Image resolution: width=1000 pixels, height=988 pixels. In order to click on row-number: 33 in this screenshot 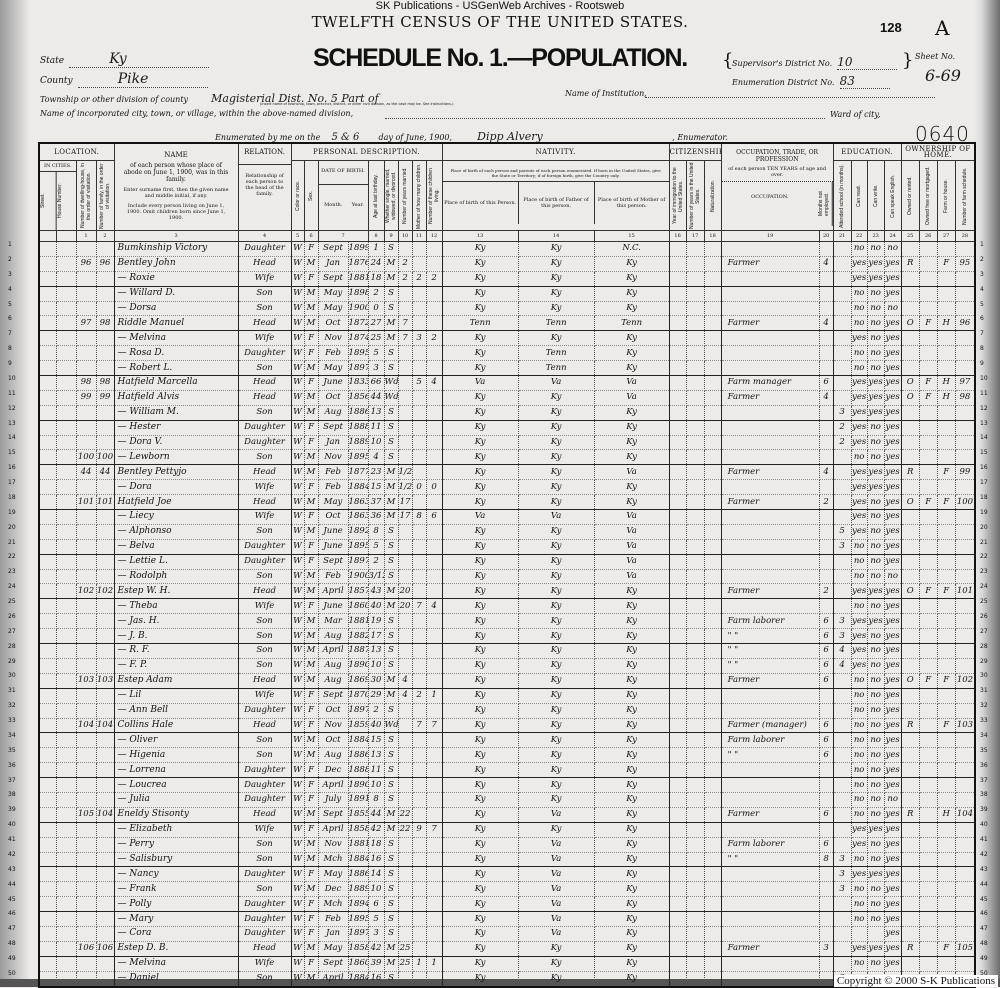, I will do `click(12, 720)`.